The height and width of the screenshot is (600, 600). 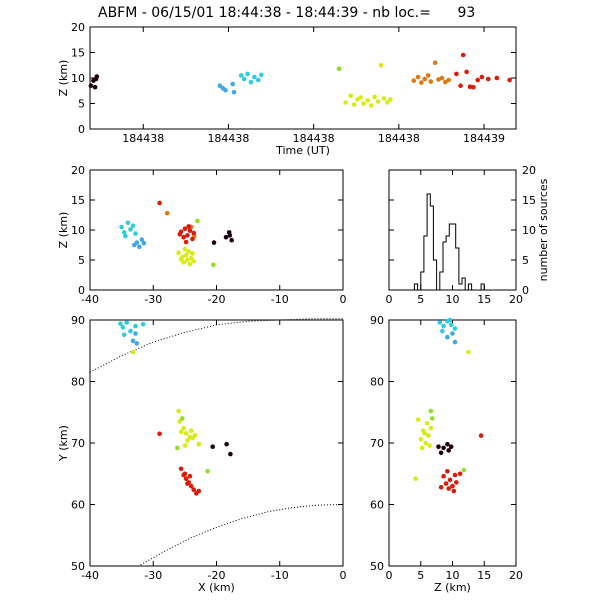 I want to click on axis-frame, so click(x=303, y=78).